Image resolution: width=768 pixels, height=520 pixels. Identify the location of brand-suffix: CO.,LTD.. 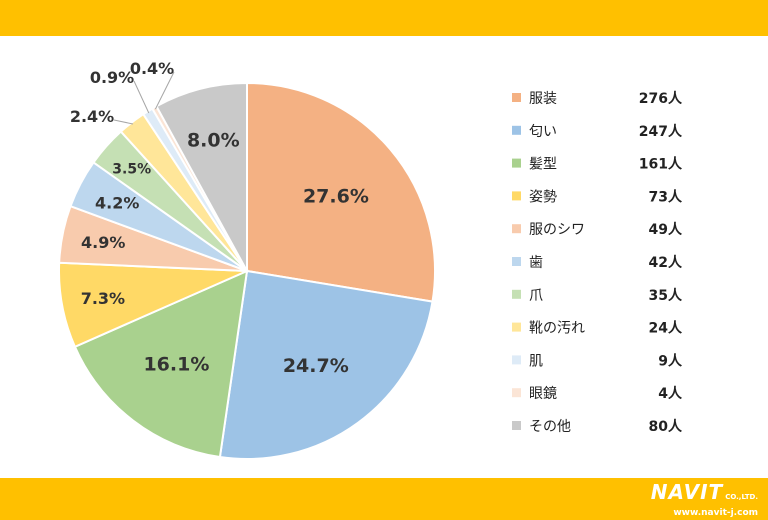
(741, 497).